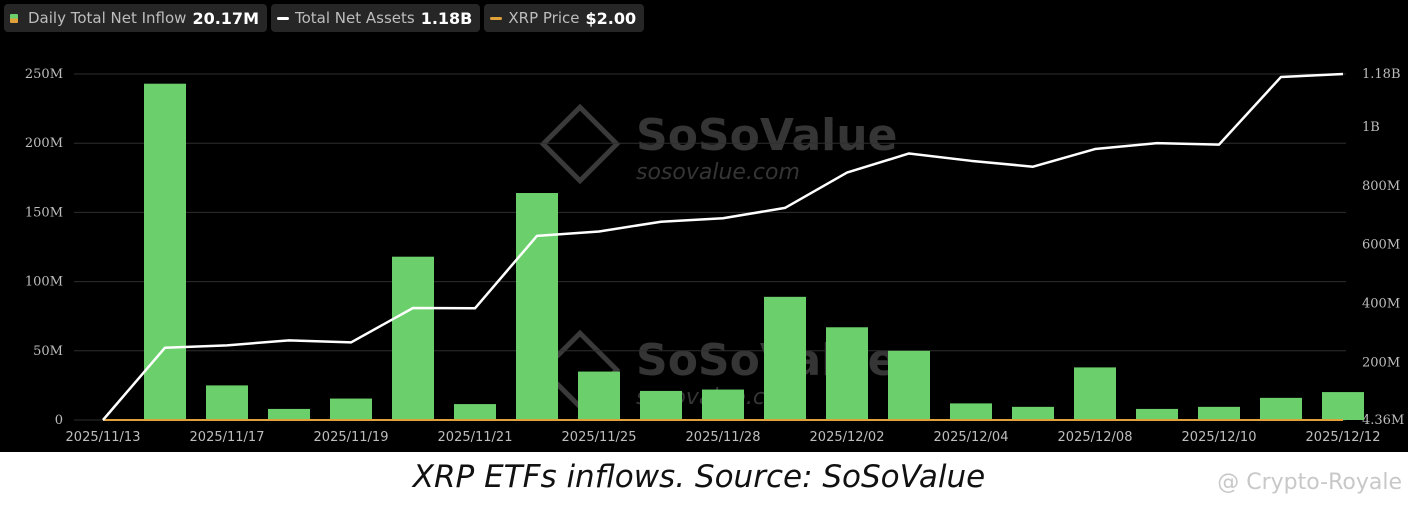 Image resolution: width=1408 pixels, height=510 pixels. I want to click on y-tick-label-left: 100M, so click(44, 282).